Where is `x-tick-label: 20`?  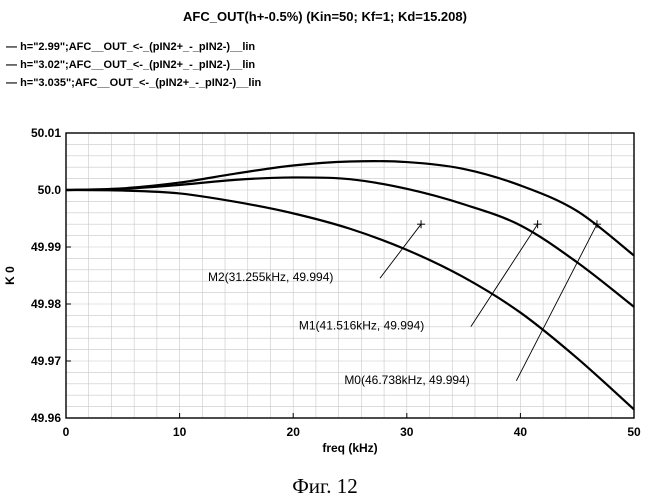
x-tick-label: 20 is located at coordinates (294, 432).